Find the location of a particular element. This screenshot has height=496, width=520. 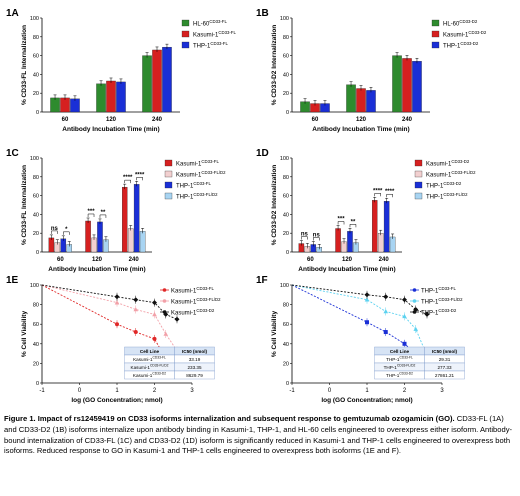

x-tick-label: 3 is located at coordinates (192, 391).